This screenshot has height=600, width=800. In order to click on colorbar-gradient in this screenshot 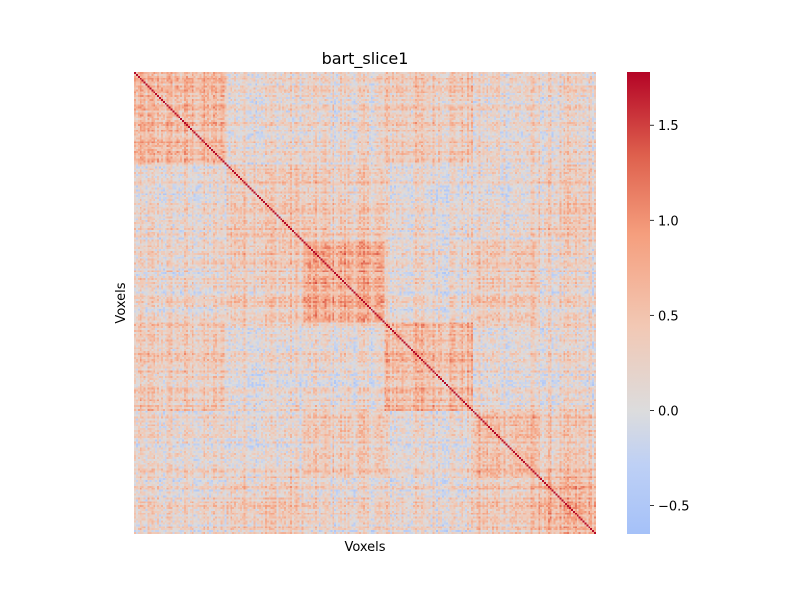, I will do `click(638, 303)`.